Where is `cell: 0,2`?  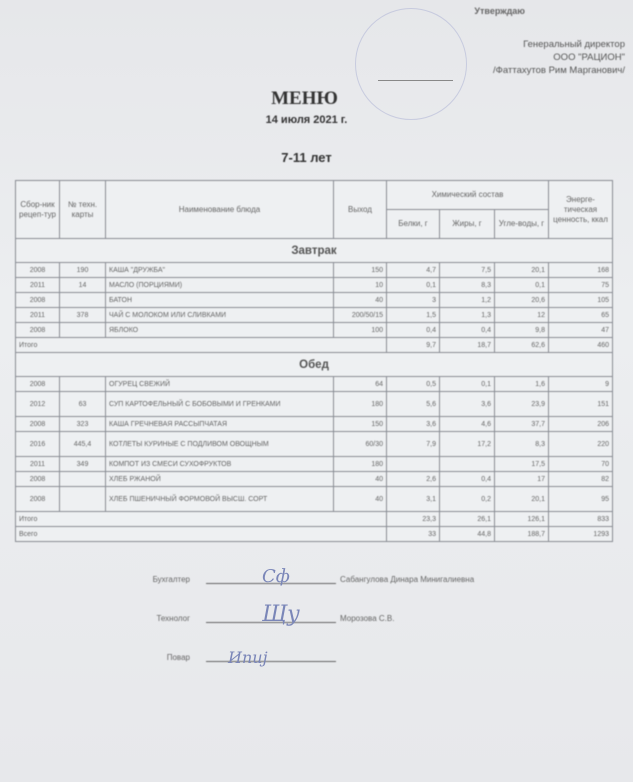 cell: 0,2 is located at coordinates (467, 499).